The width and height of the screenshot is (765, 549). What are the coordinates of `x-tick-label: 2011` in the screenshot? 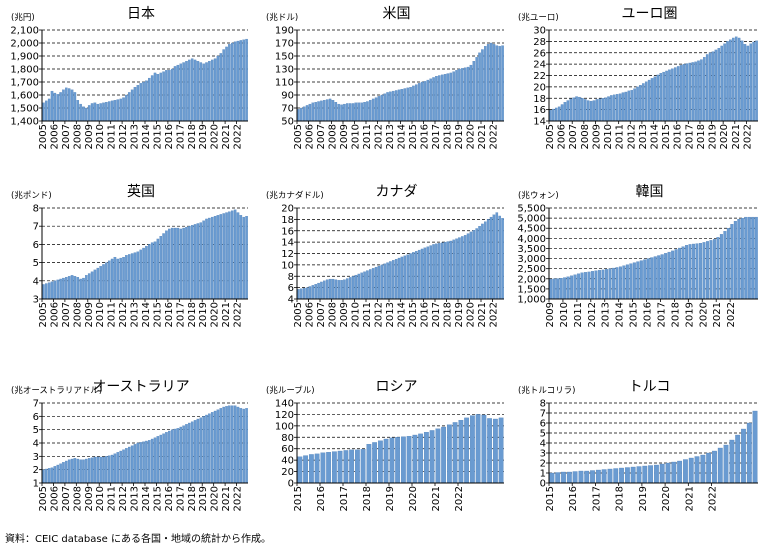 It's located at (112, 314).